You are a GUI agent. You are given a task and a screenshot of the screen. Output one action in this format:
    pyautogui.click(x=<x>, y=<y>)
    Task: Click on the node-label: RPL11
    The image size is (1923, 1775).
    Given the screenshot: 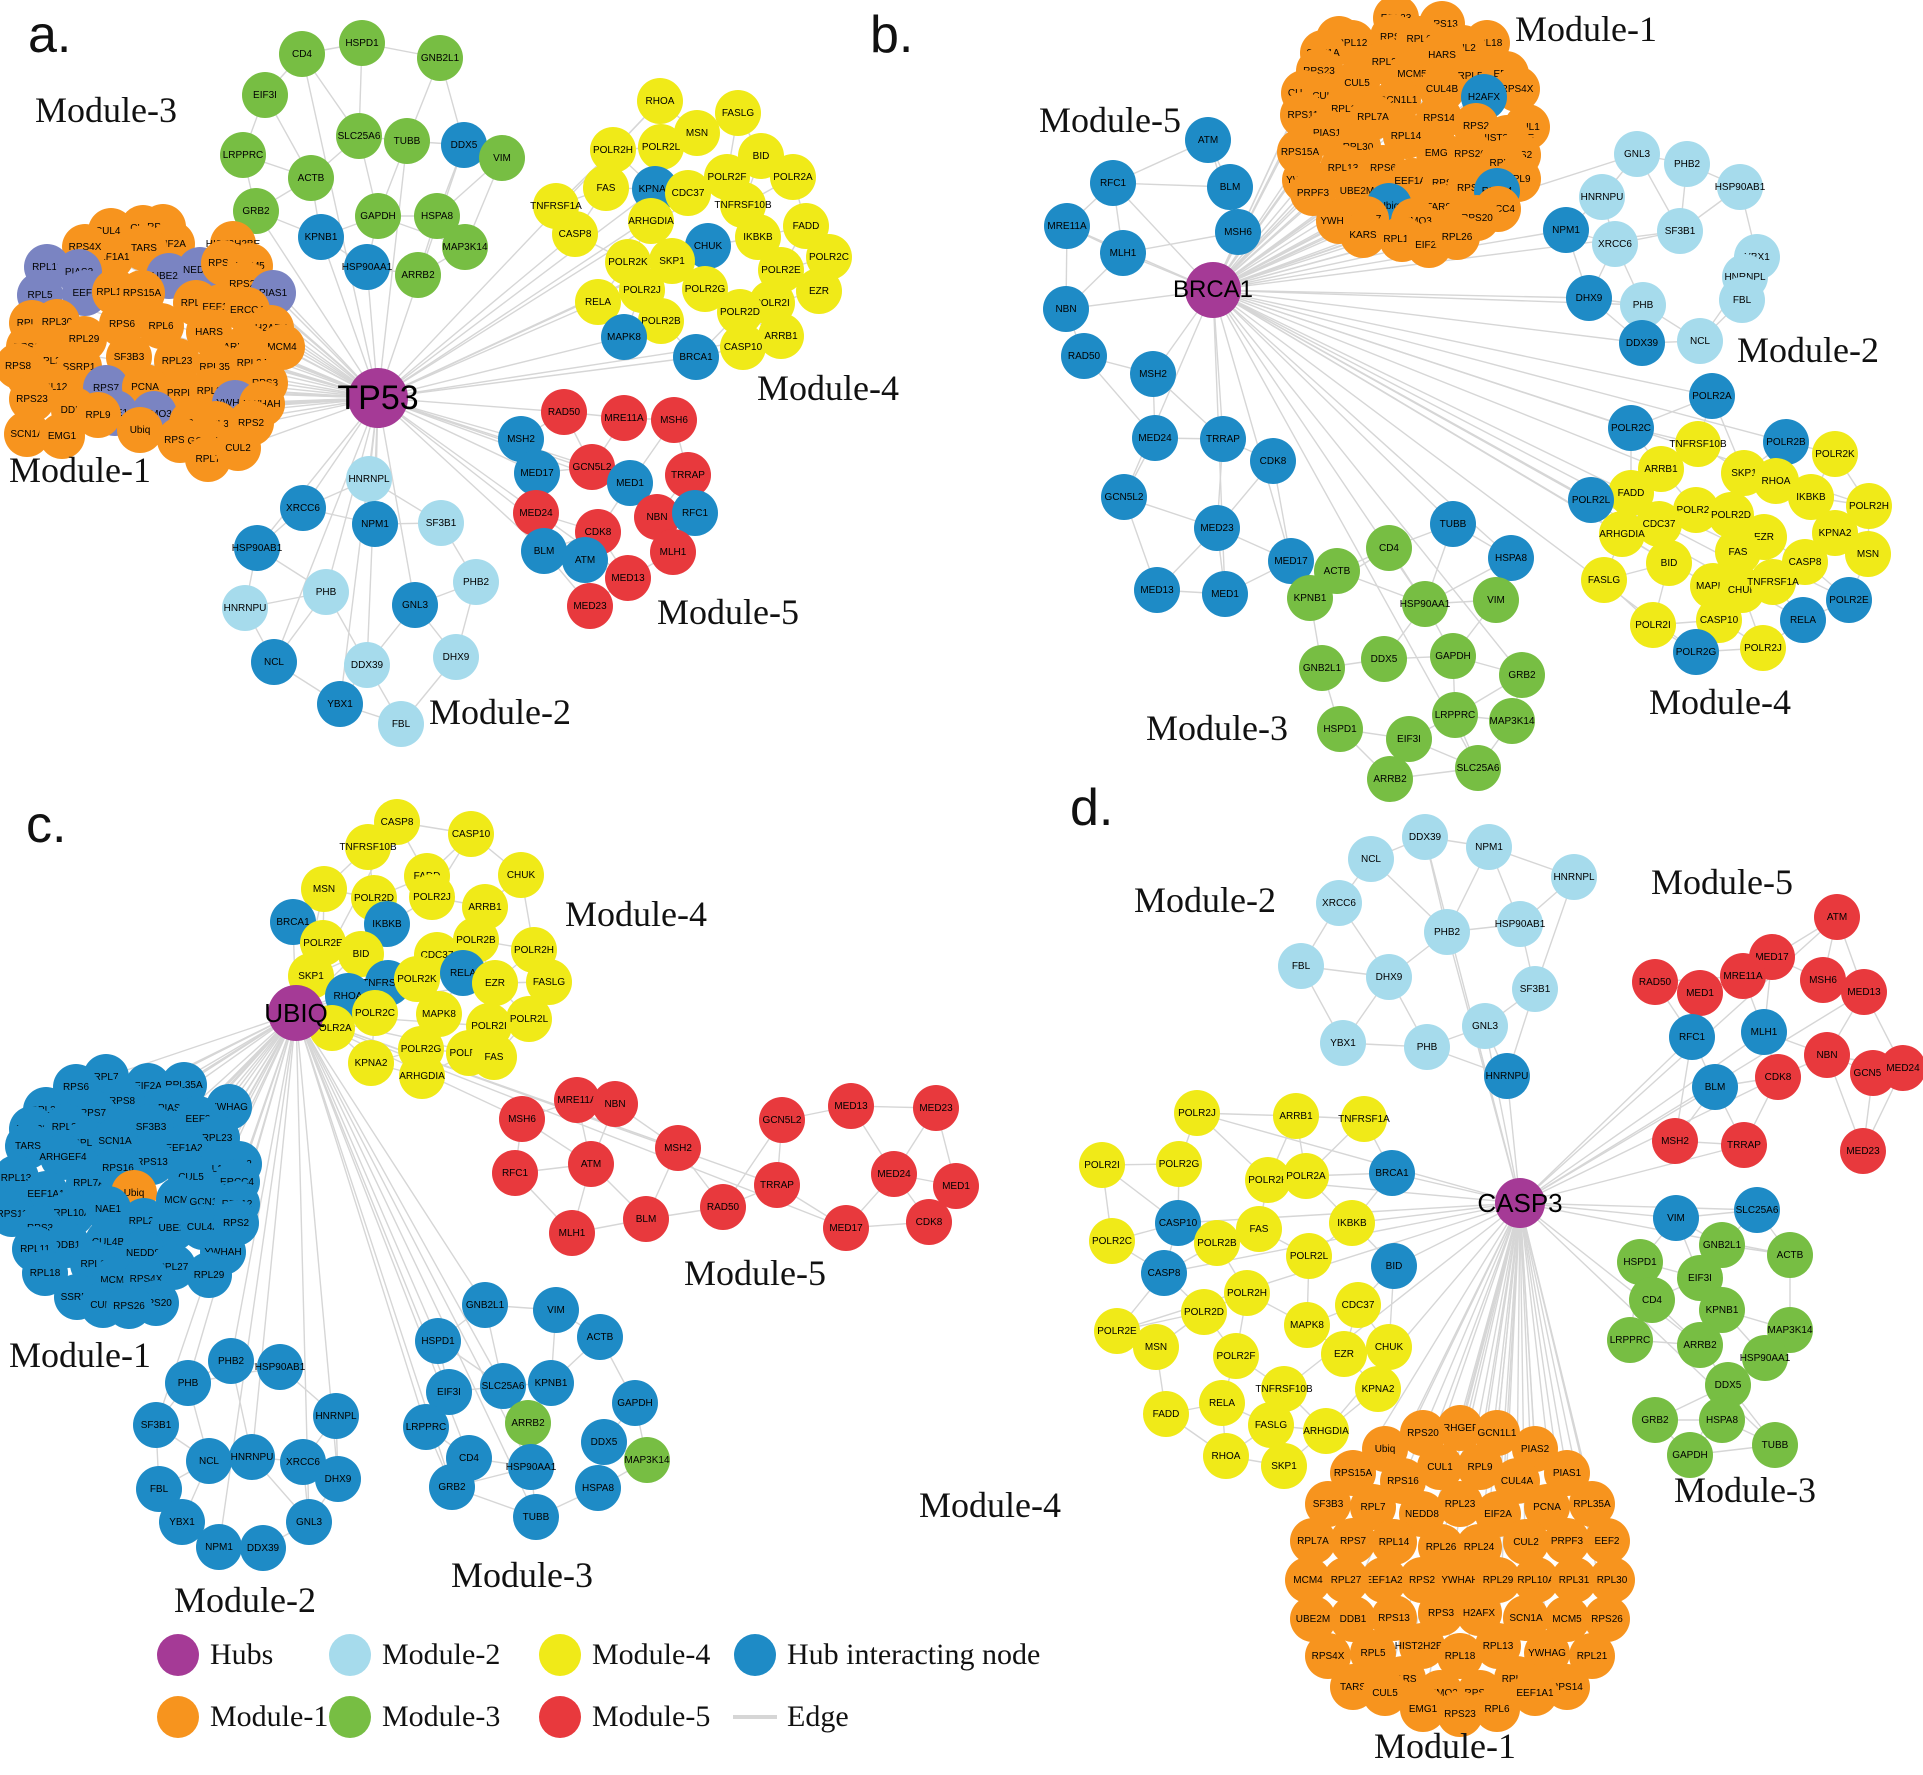 What is the action you would take?
    pyautogui.click(x=35, y=1249)
    